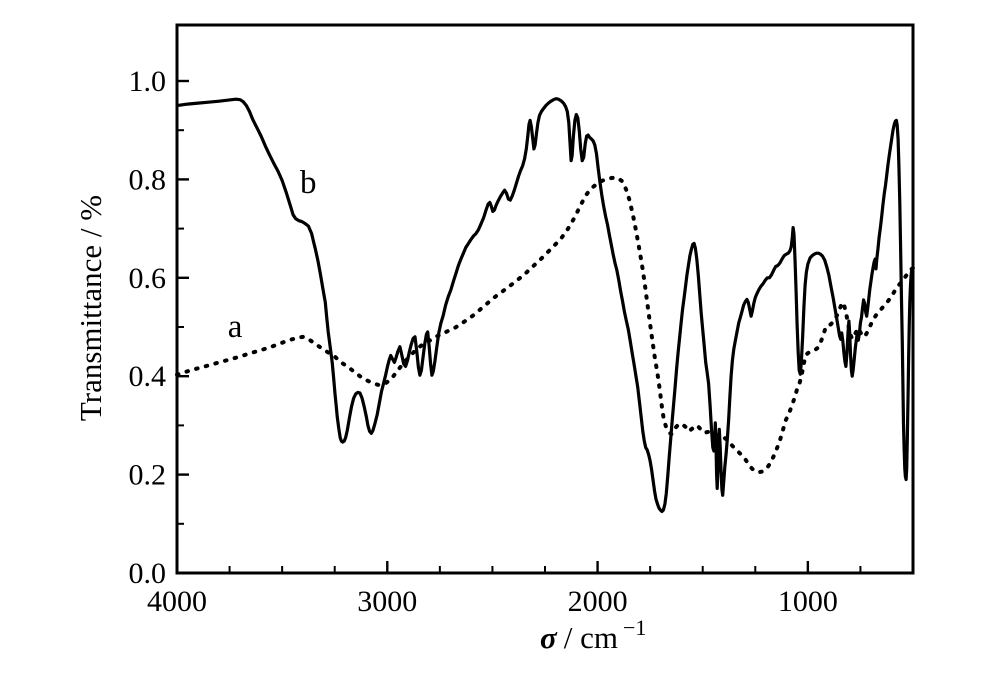  I want to click on y-tick-label: 0.4, so click(148, 376).